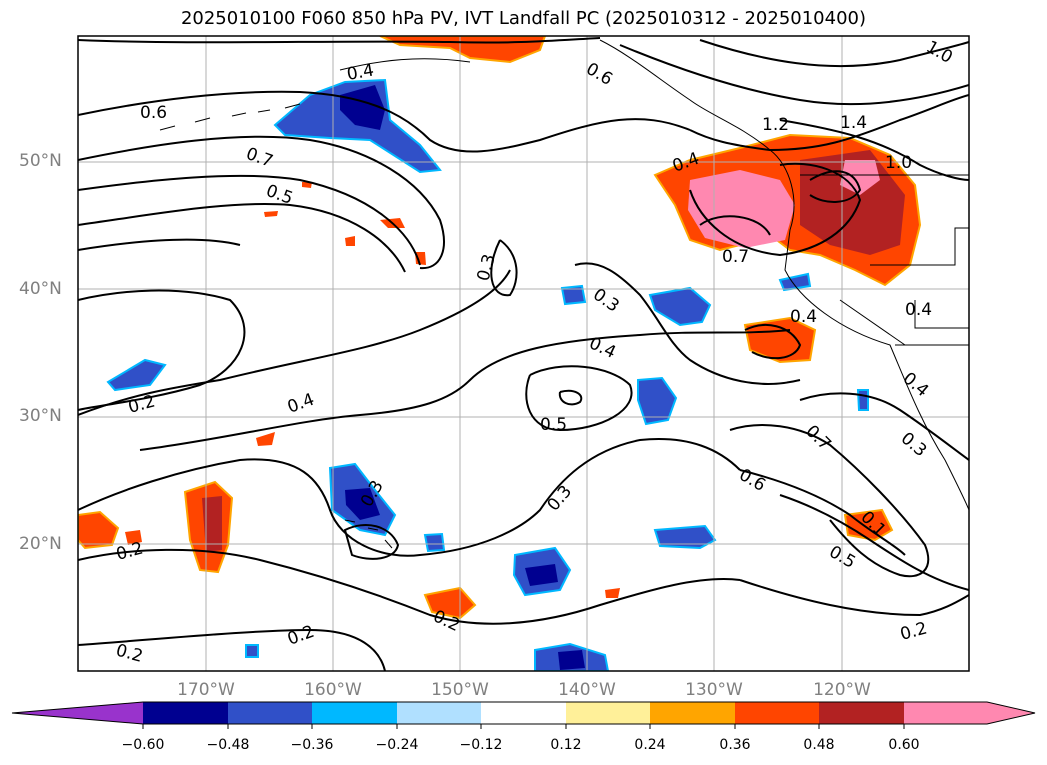  Describe the element at coordinates (397, 745) in the screenshot. I see `colorbar-tick-label: −0.24` at that location.